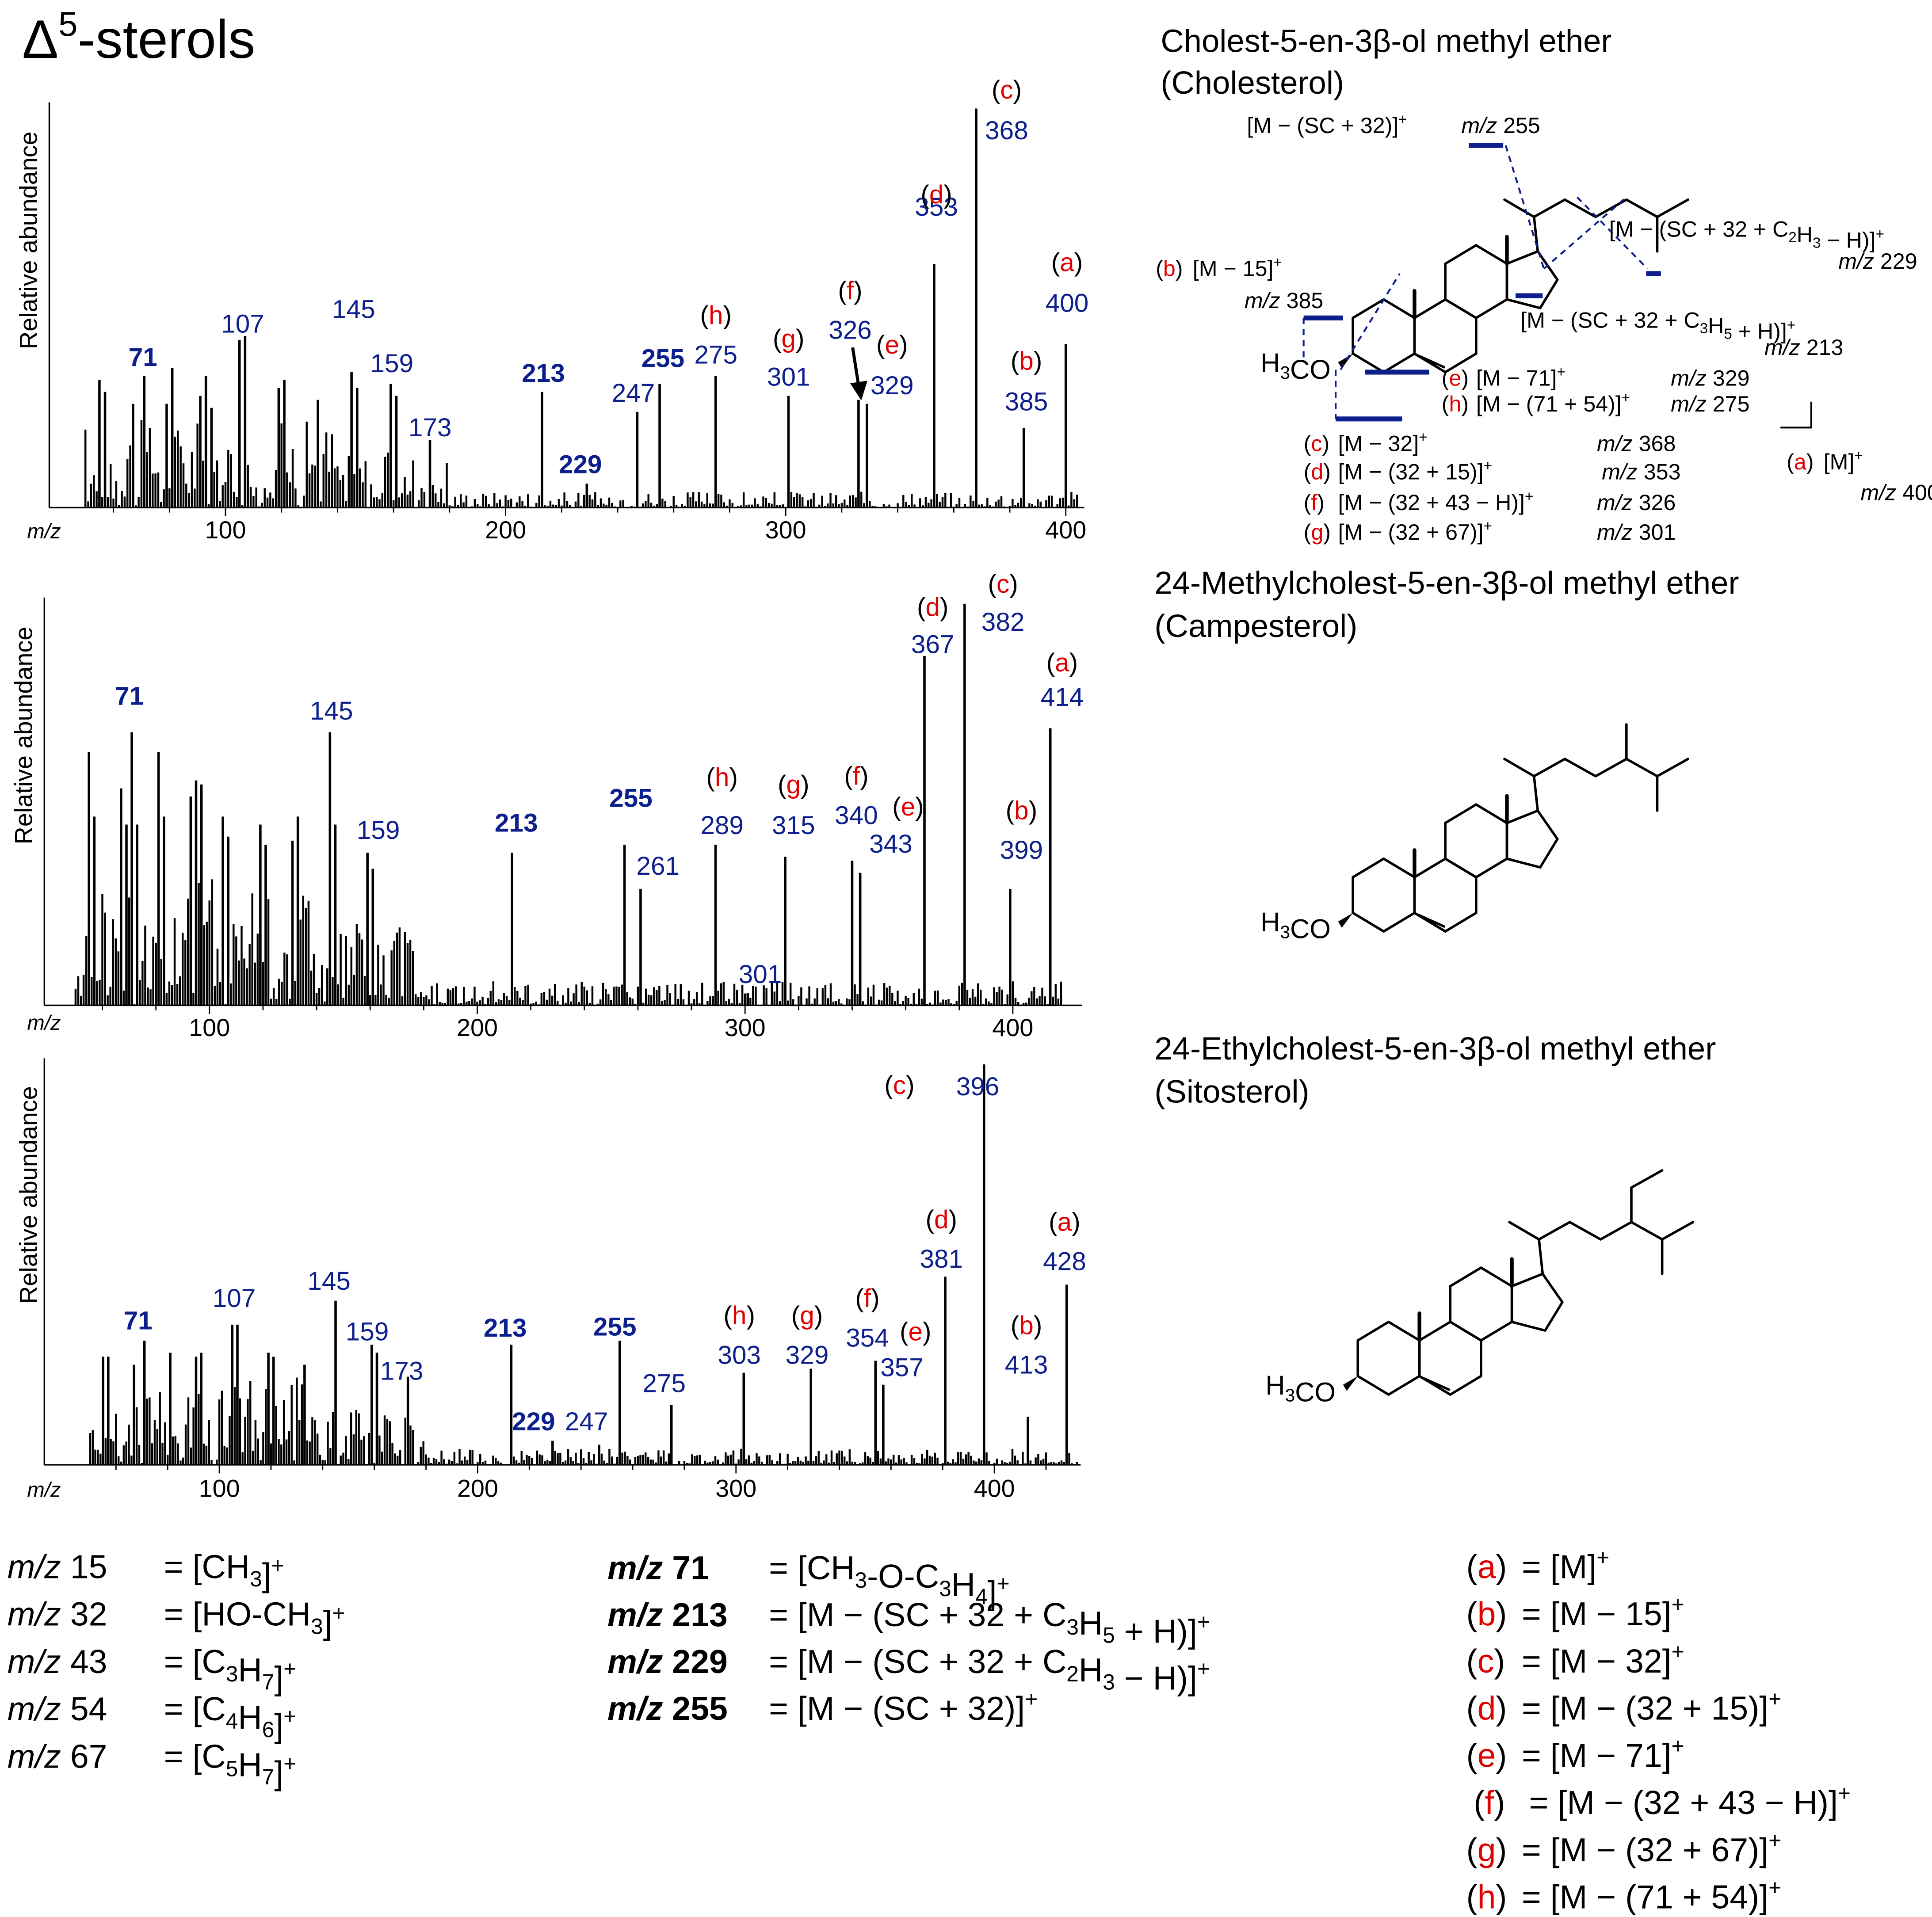  Describe the element at coordinates (254, 1618) in the screenshot. I see `legend-left-ion: = [HO-CH3]+` at that location.